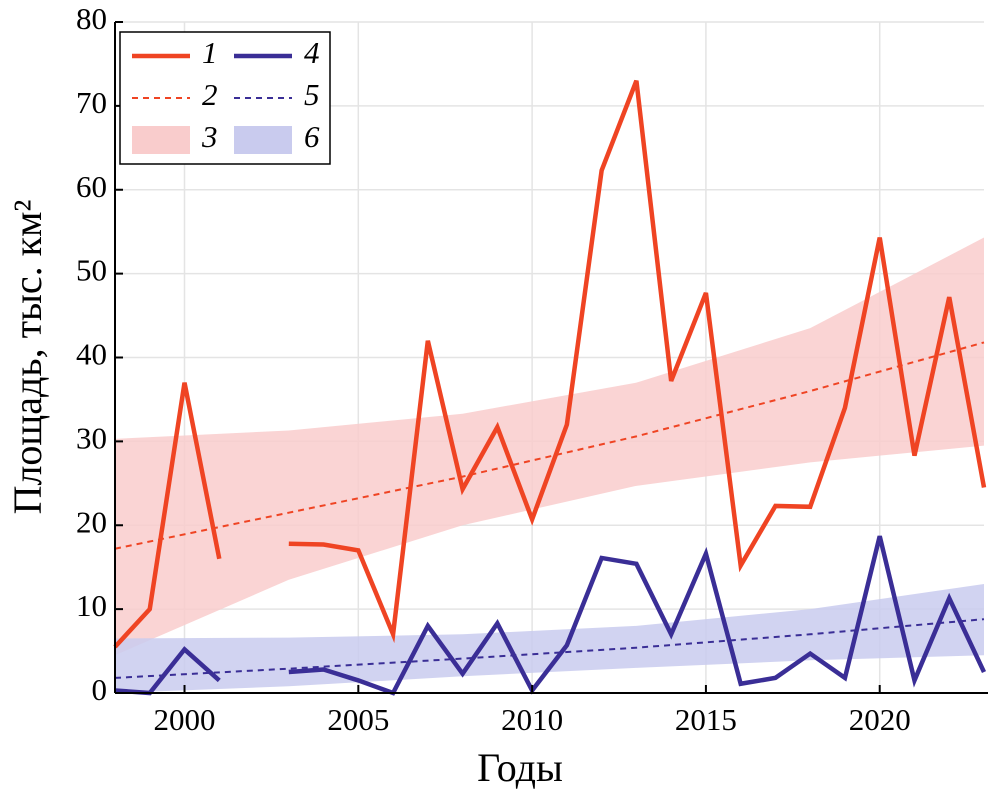 This screenshot has width=1000, height=800. Describe the element at coordinates (91, 354) in the screenshot. I see `y-tick-label: 40` at that location.